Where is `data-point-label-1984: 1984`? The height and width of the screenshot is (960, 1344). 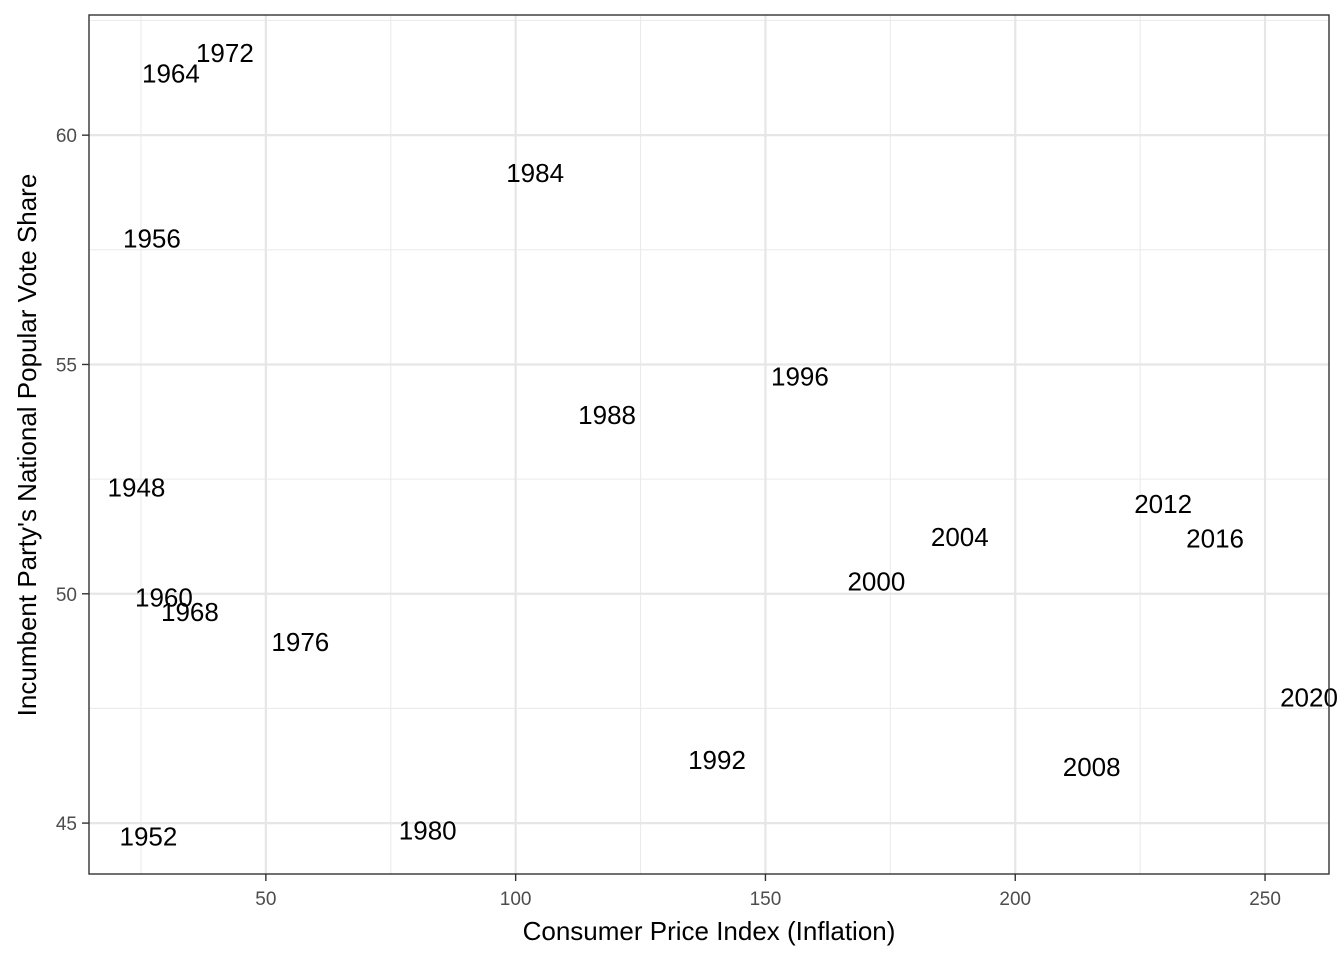 data-point-label-1984: 1984 is located at coordinates (535, 173).